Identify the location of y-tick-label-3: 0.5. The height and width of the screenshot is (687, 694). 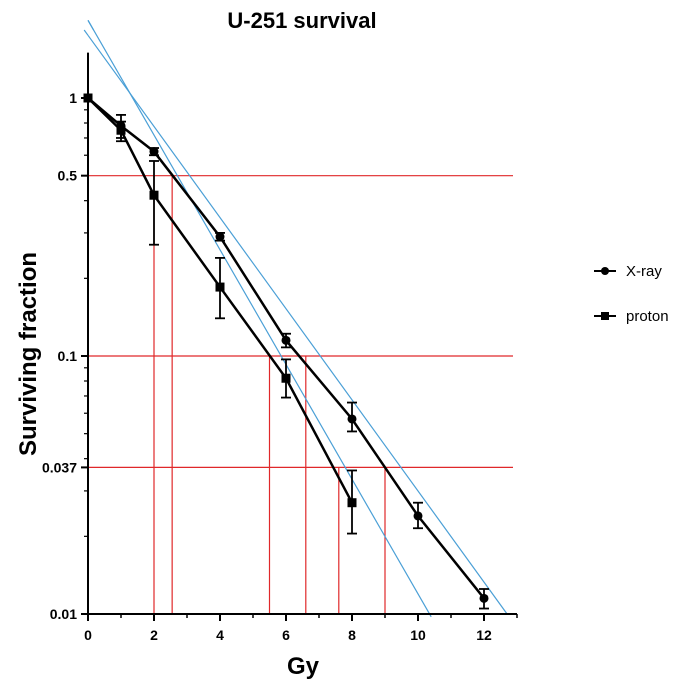
(68, 176).